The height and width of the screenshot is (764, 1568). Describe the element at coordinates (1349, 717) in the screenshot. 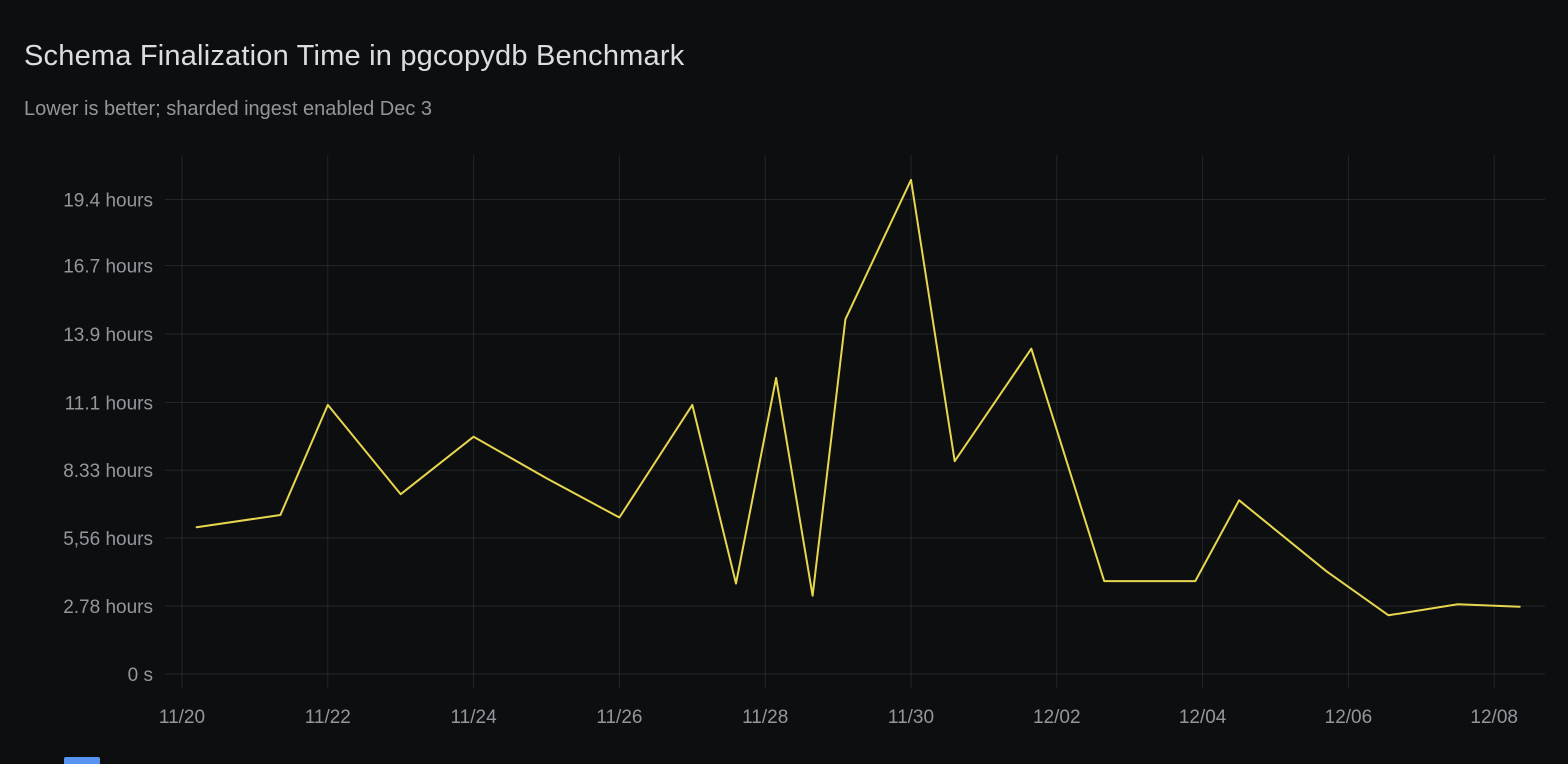

I see `x-axis-tick-label: 12/06` at that location.